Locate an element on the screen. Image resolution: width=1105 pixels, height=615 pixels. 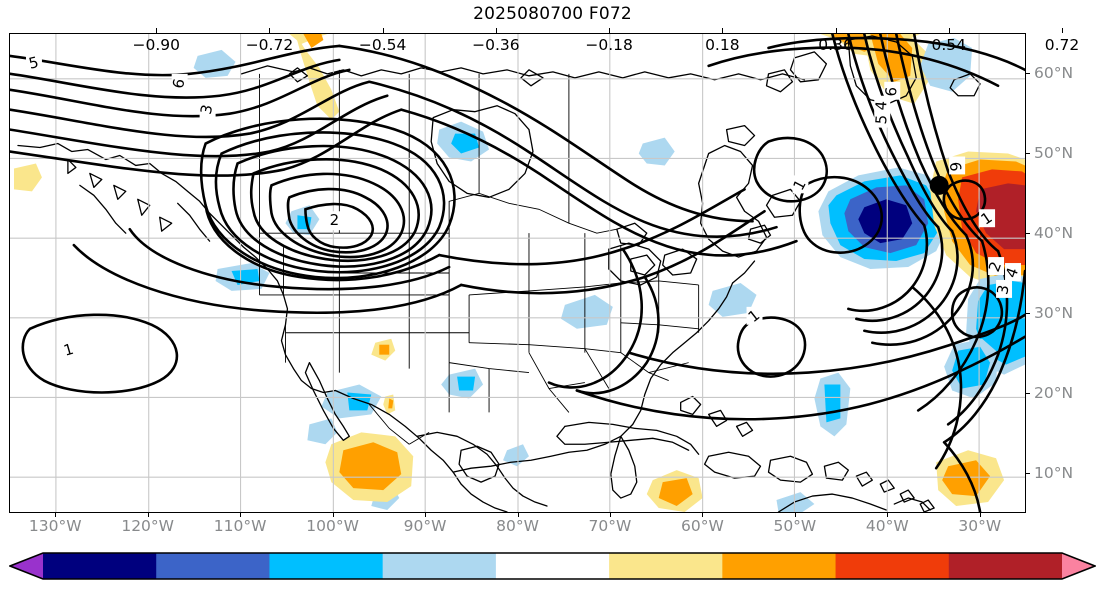
y-tick-label: 40°N is located at coordinates (1054, 233).